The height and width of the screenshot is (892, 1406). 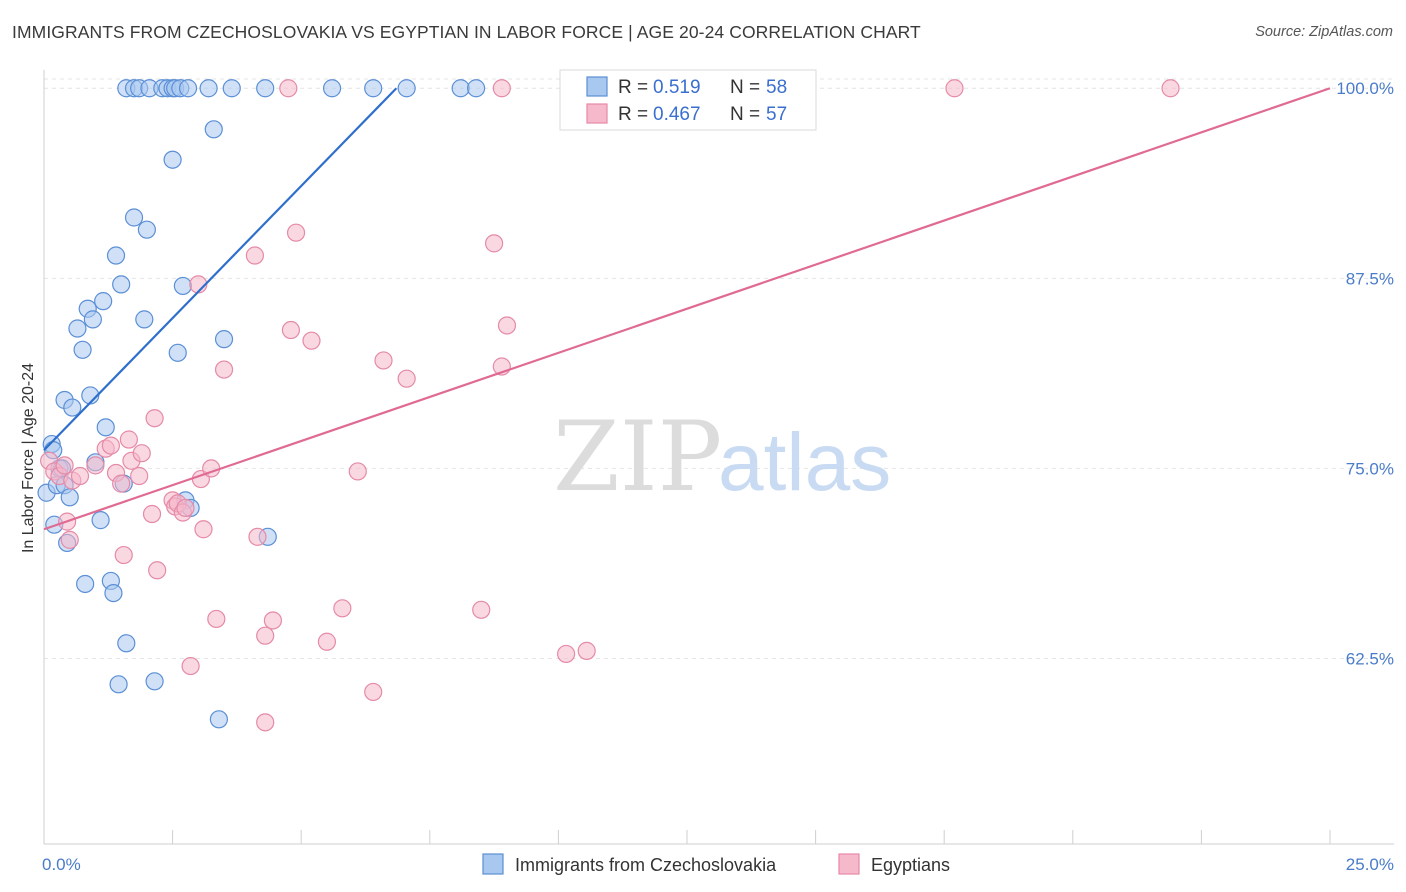 I want to click on y-tick-label-1: 75.0%, so click(x=1370, y=468).